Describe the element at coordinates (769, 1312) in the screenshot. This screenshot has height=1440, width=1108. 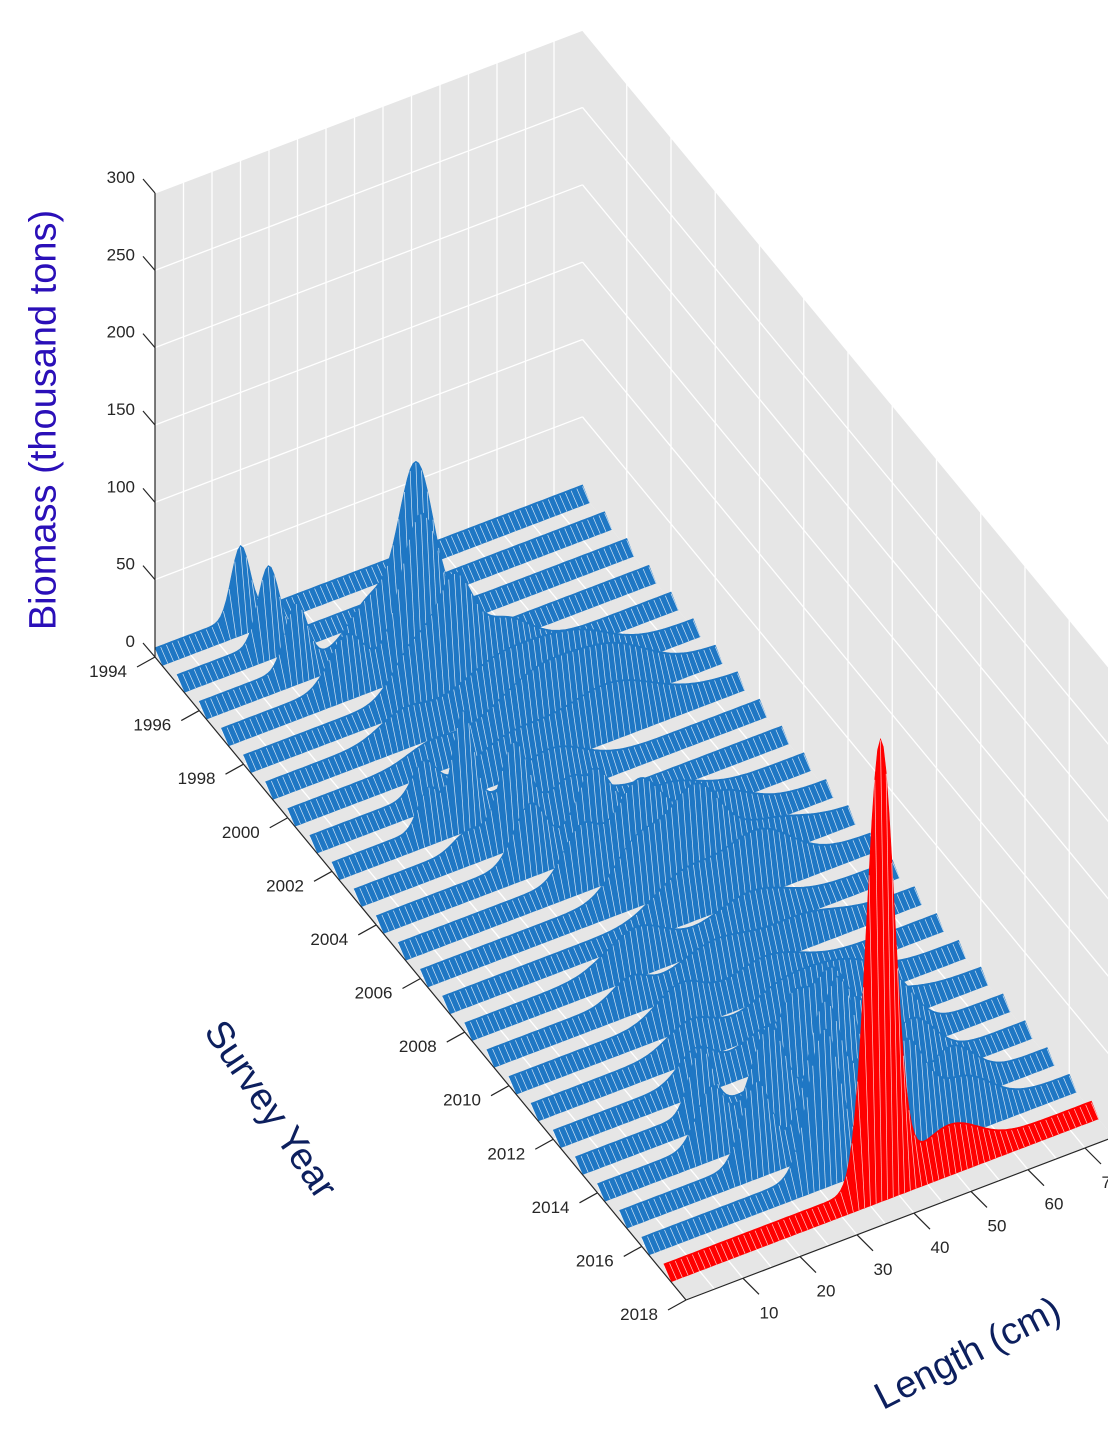
I see `length-tick-label: 10` at that location.